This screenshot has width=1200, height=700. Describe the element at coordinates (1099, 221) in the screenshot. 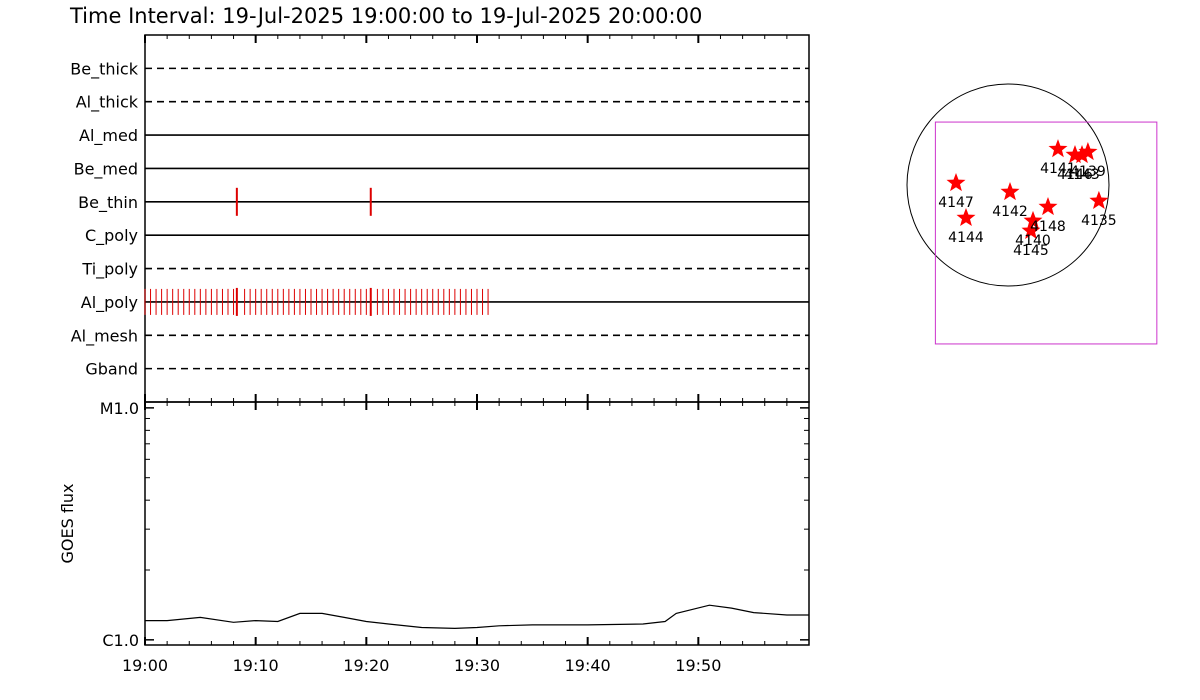

I see `region-label: 4135` at that location.